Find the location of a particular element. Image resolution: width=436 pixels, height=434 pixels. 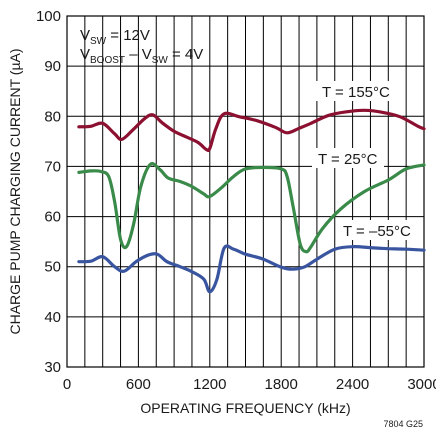

x-tick-label: 1200 is located at coordinates (209, 384).